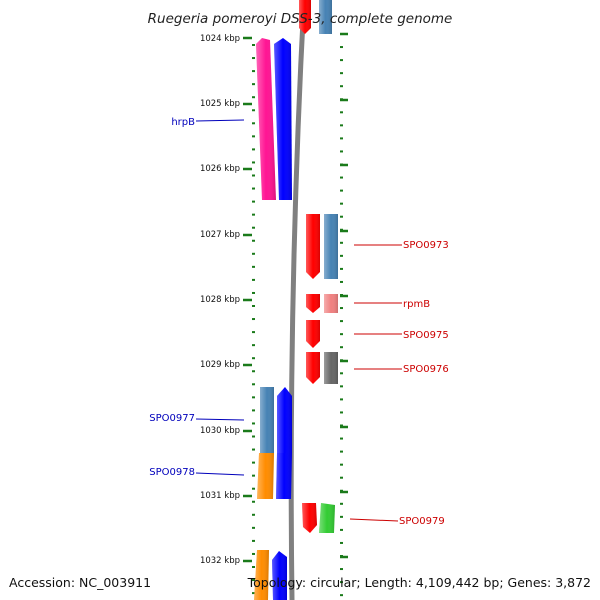 The width and height of the screenshot is (600, 600). What do you see at coordinates (283, 119) in the screenshot?
I see `cds-hrpB-shade` at bounding box center [283, 119].